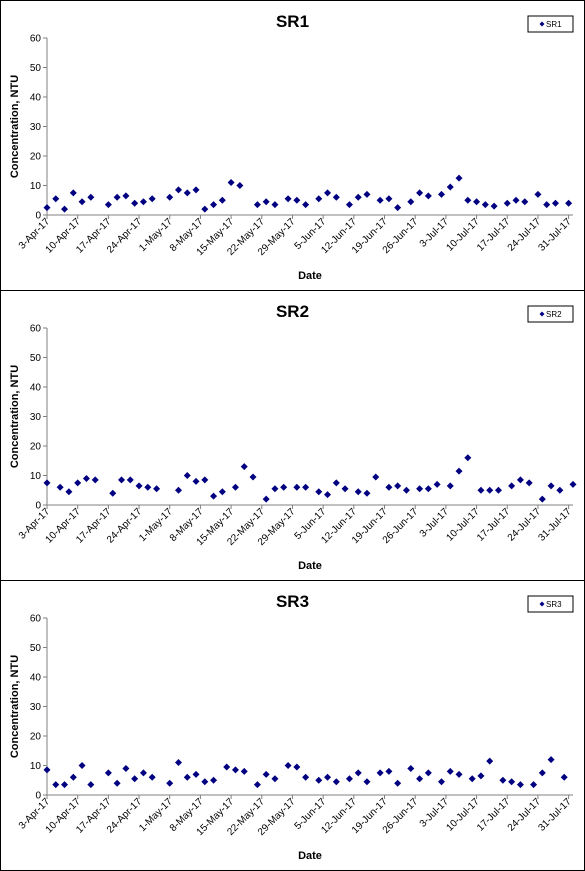  What do you see at coordinates (36, 678) in the screenshot?
I see `y-tick-label: 40` at bounding box center [36, 678].